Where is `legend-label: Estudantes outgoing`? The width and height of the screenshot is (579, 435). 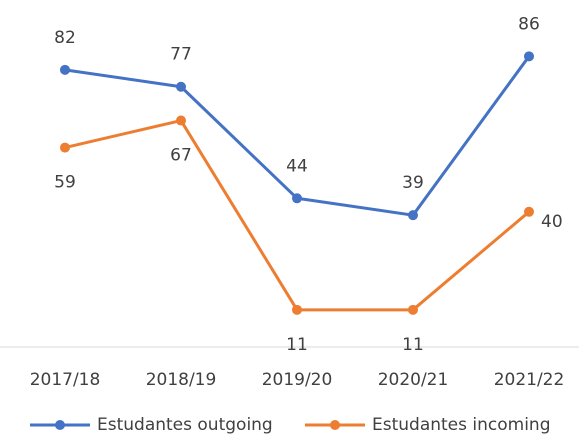 legend-label: Estudantes outgoing is located at coordinates (185, 425).